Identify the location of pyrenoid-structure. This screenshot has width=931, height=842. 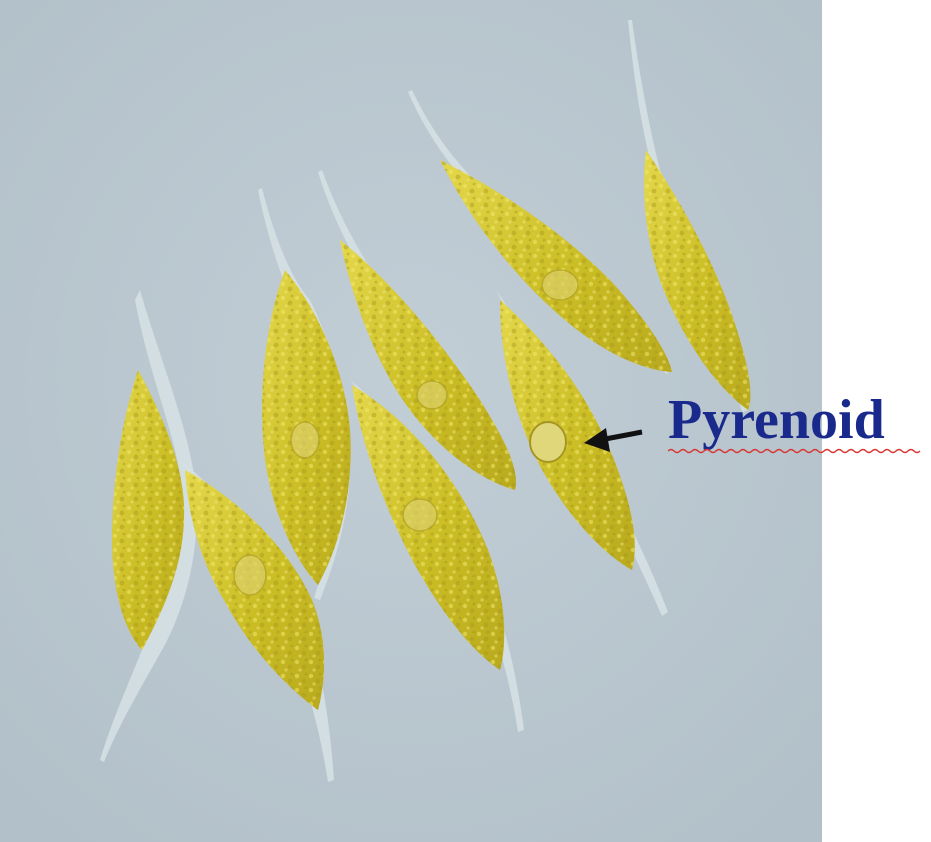
(548, 442).